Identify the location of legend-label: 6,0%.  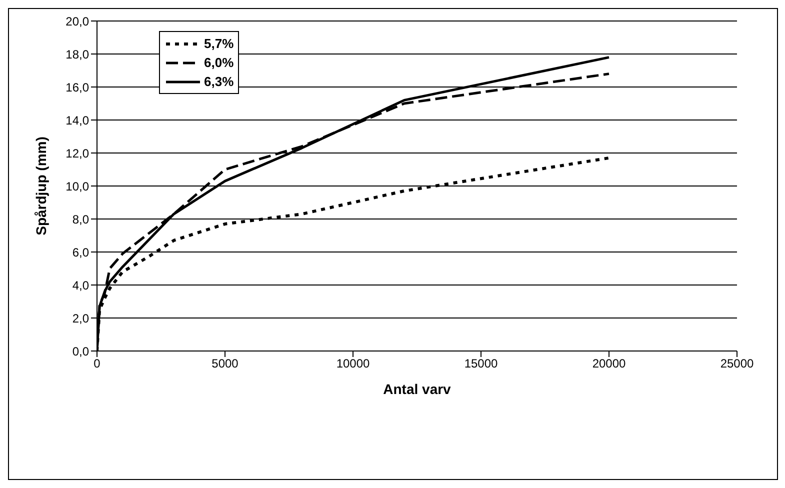
(219, 62).